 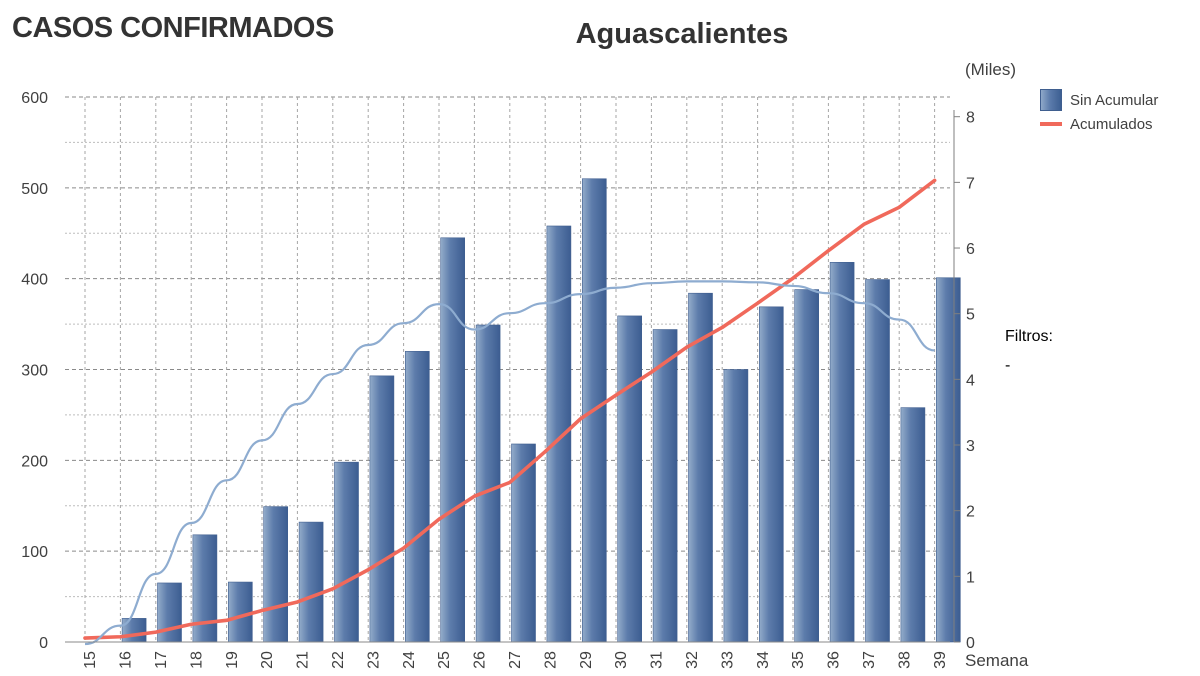 What do you see at coordinates (834, 660) in the screenshot?
I see `x-axis-tick-label: 36` at bounding box center [834, 660].